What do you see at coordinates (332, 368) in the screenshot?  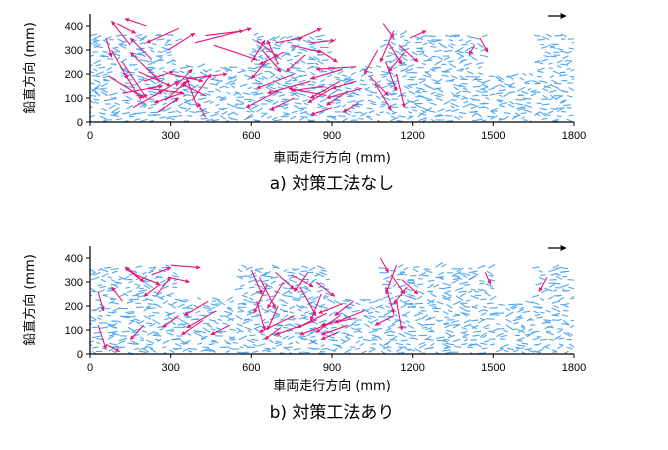 I see `panel-b-x-tick-label: 900` at bounding box center [332, 368].